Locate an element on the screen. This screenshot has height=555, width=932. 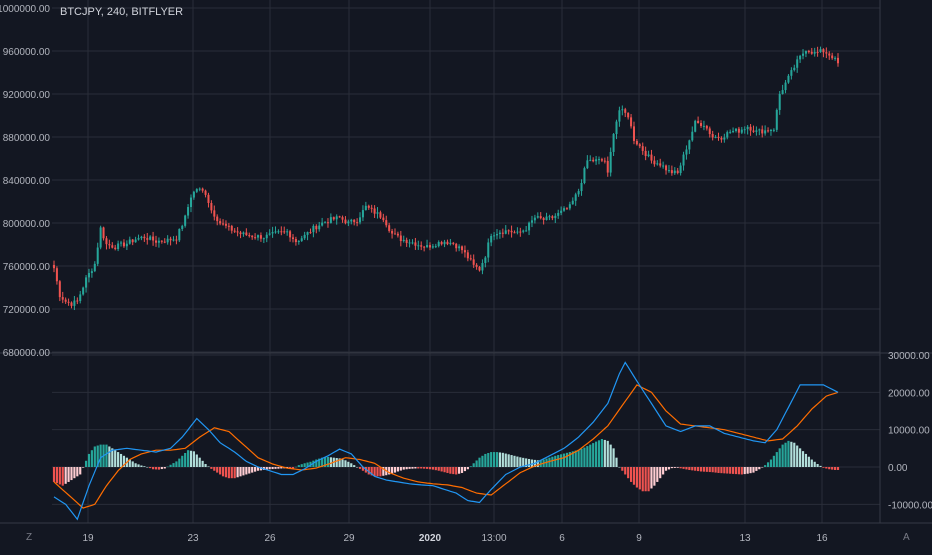
time-axis-label: 19 is located at coordinates (88, 538).